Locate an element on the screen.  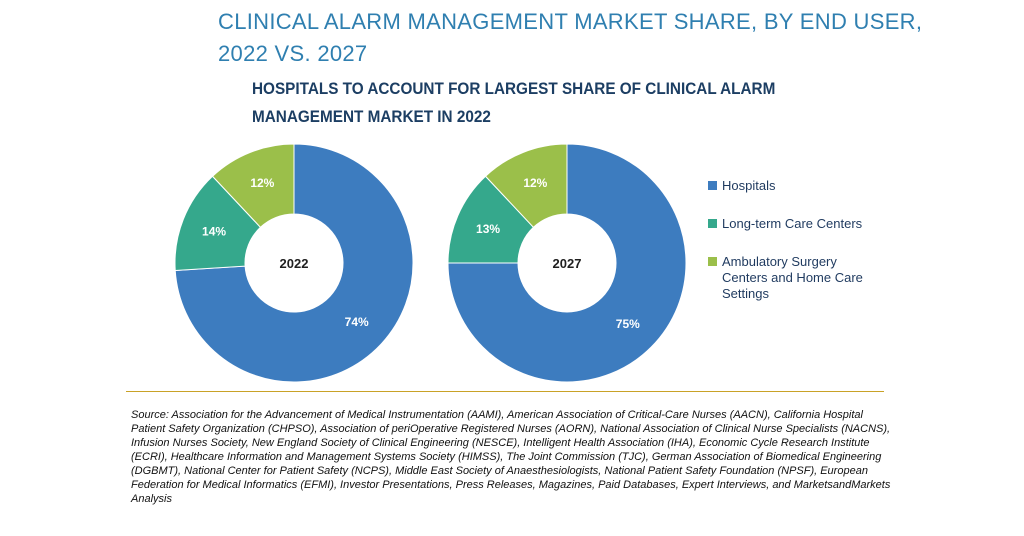
legend-swatch-hospitals is located at coordinates (712, 185).